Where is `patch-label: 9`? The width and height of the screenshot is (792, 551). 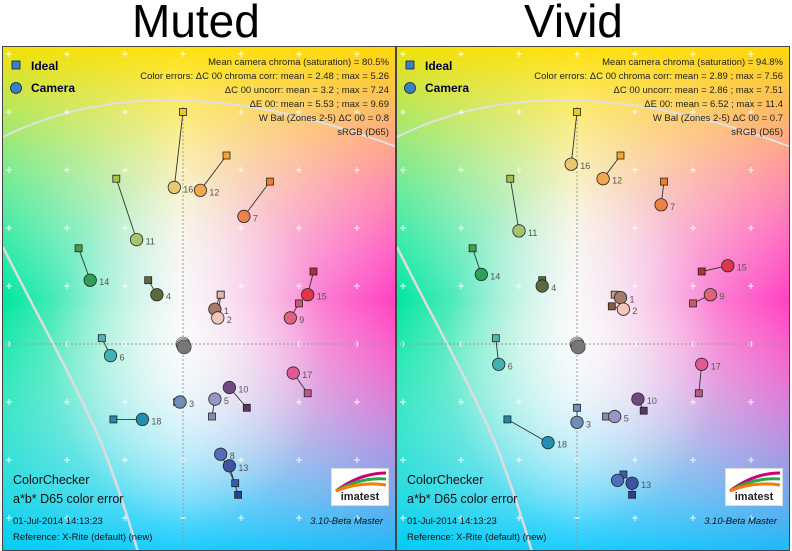
patch-label: 9 is located at coordinates (721, 297).